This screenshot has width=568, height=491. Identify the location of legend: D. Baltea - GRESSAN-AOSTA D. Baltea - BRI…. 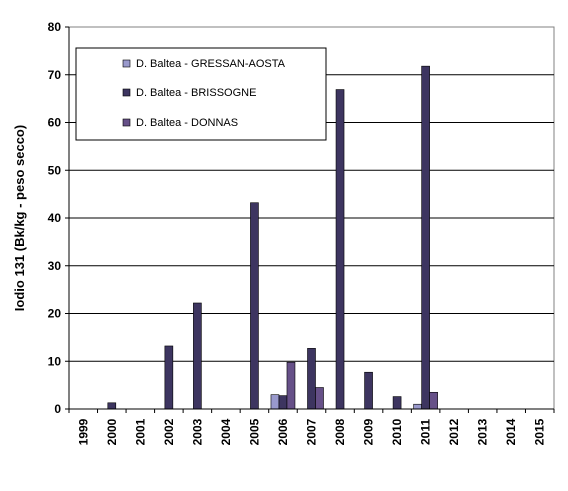
(201, 94).